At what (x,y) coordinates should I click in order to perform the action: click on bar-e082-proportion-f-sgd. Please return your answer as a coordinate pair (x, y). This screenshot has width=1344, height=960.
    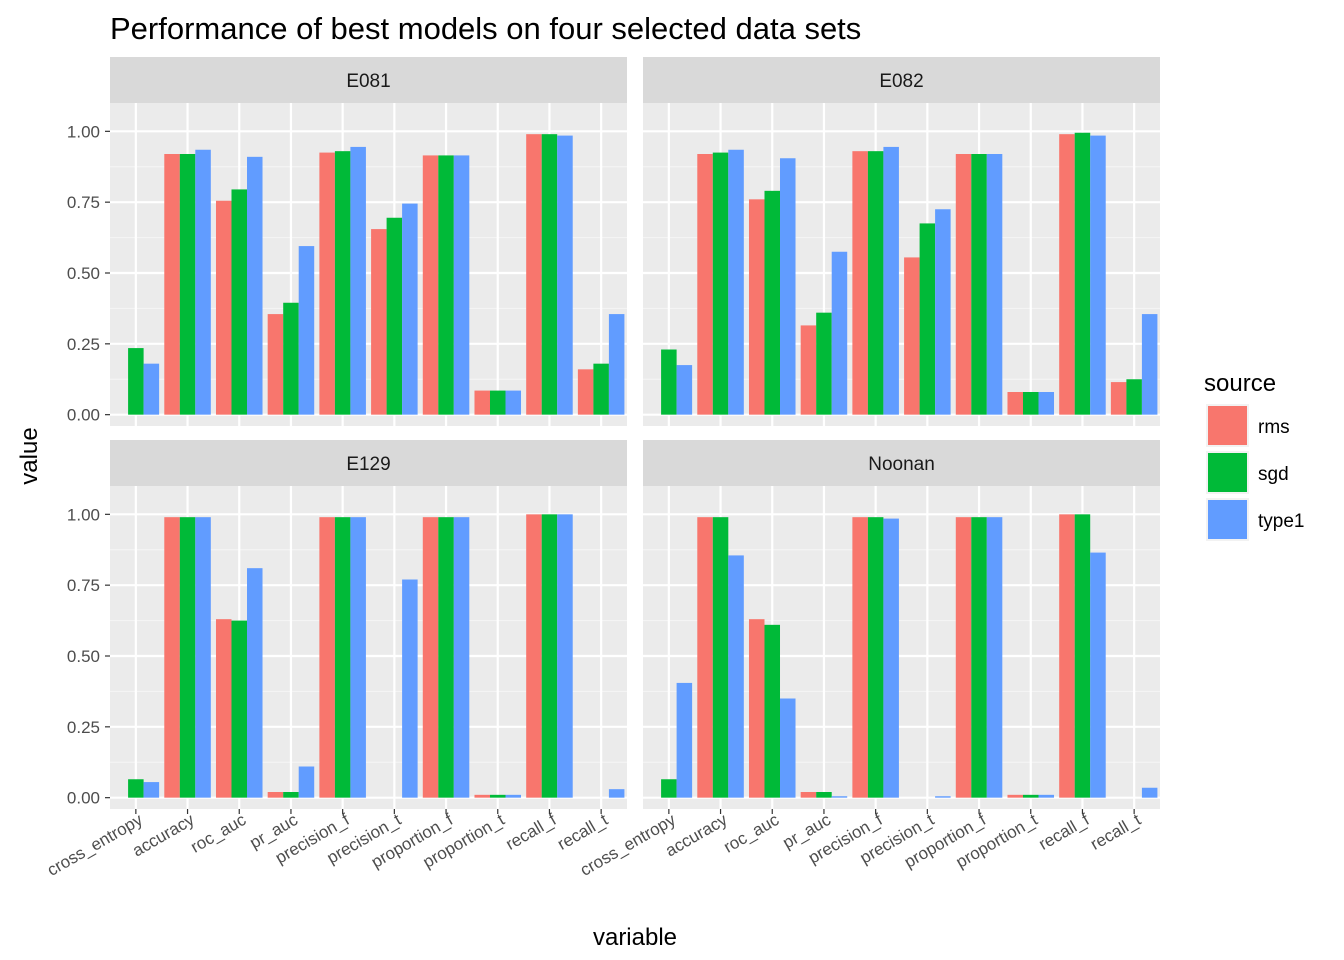
    Looking at the image, I should click on (979, 284).